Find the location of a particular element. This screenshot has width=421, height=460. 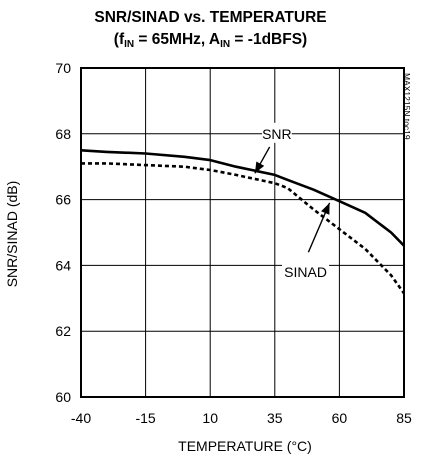

y-tick-label-0: 60 is located at coordinates (63, 397).